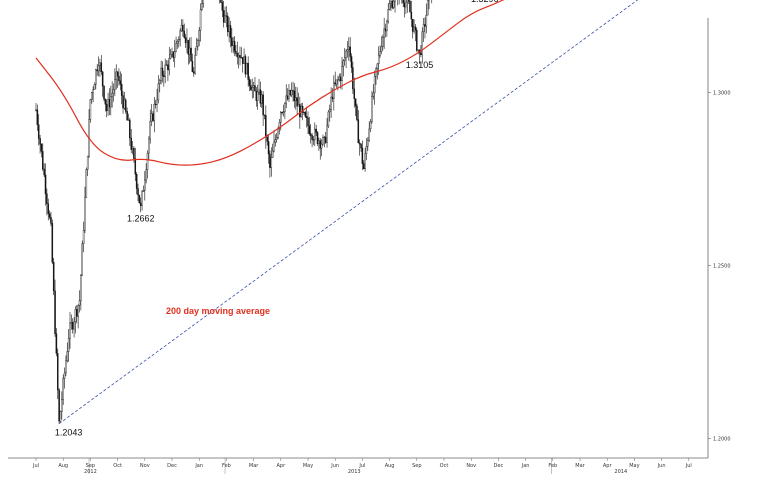  What do you see at coordinates (198, 466) in the screenshot?
I see `x-tick-label: Jan` at bounding box center [198, 466].